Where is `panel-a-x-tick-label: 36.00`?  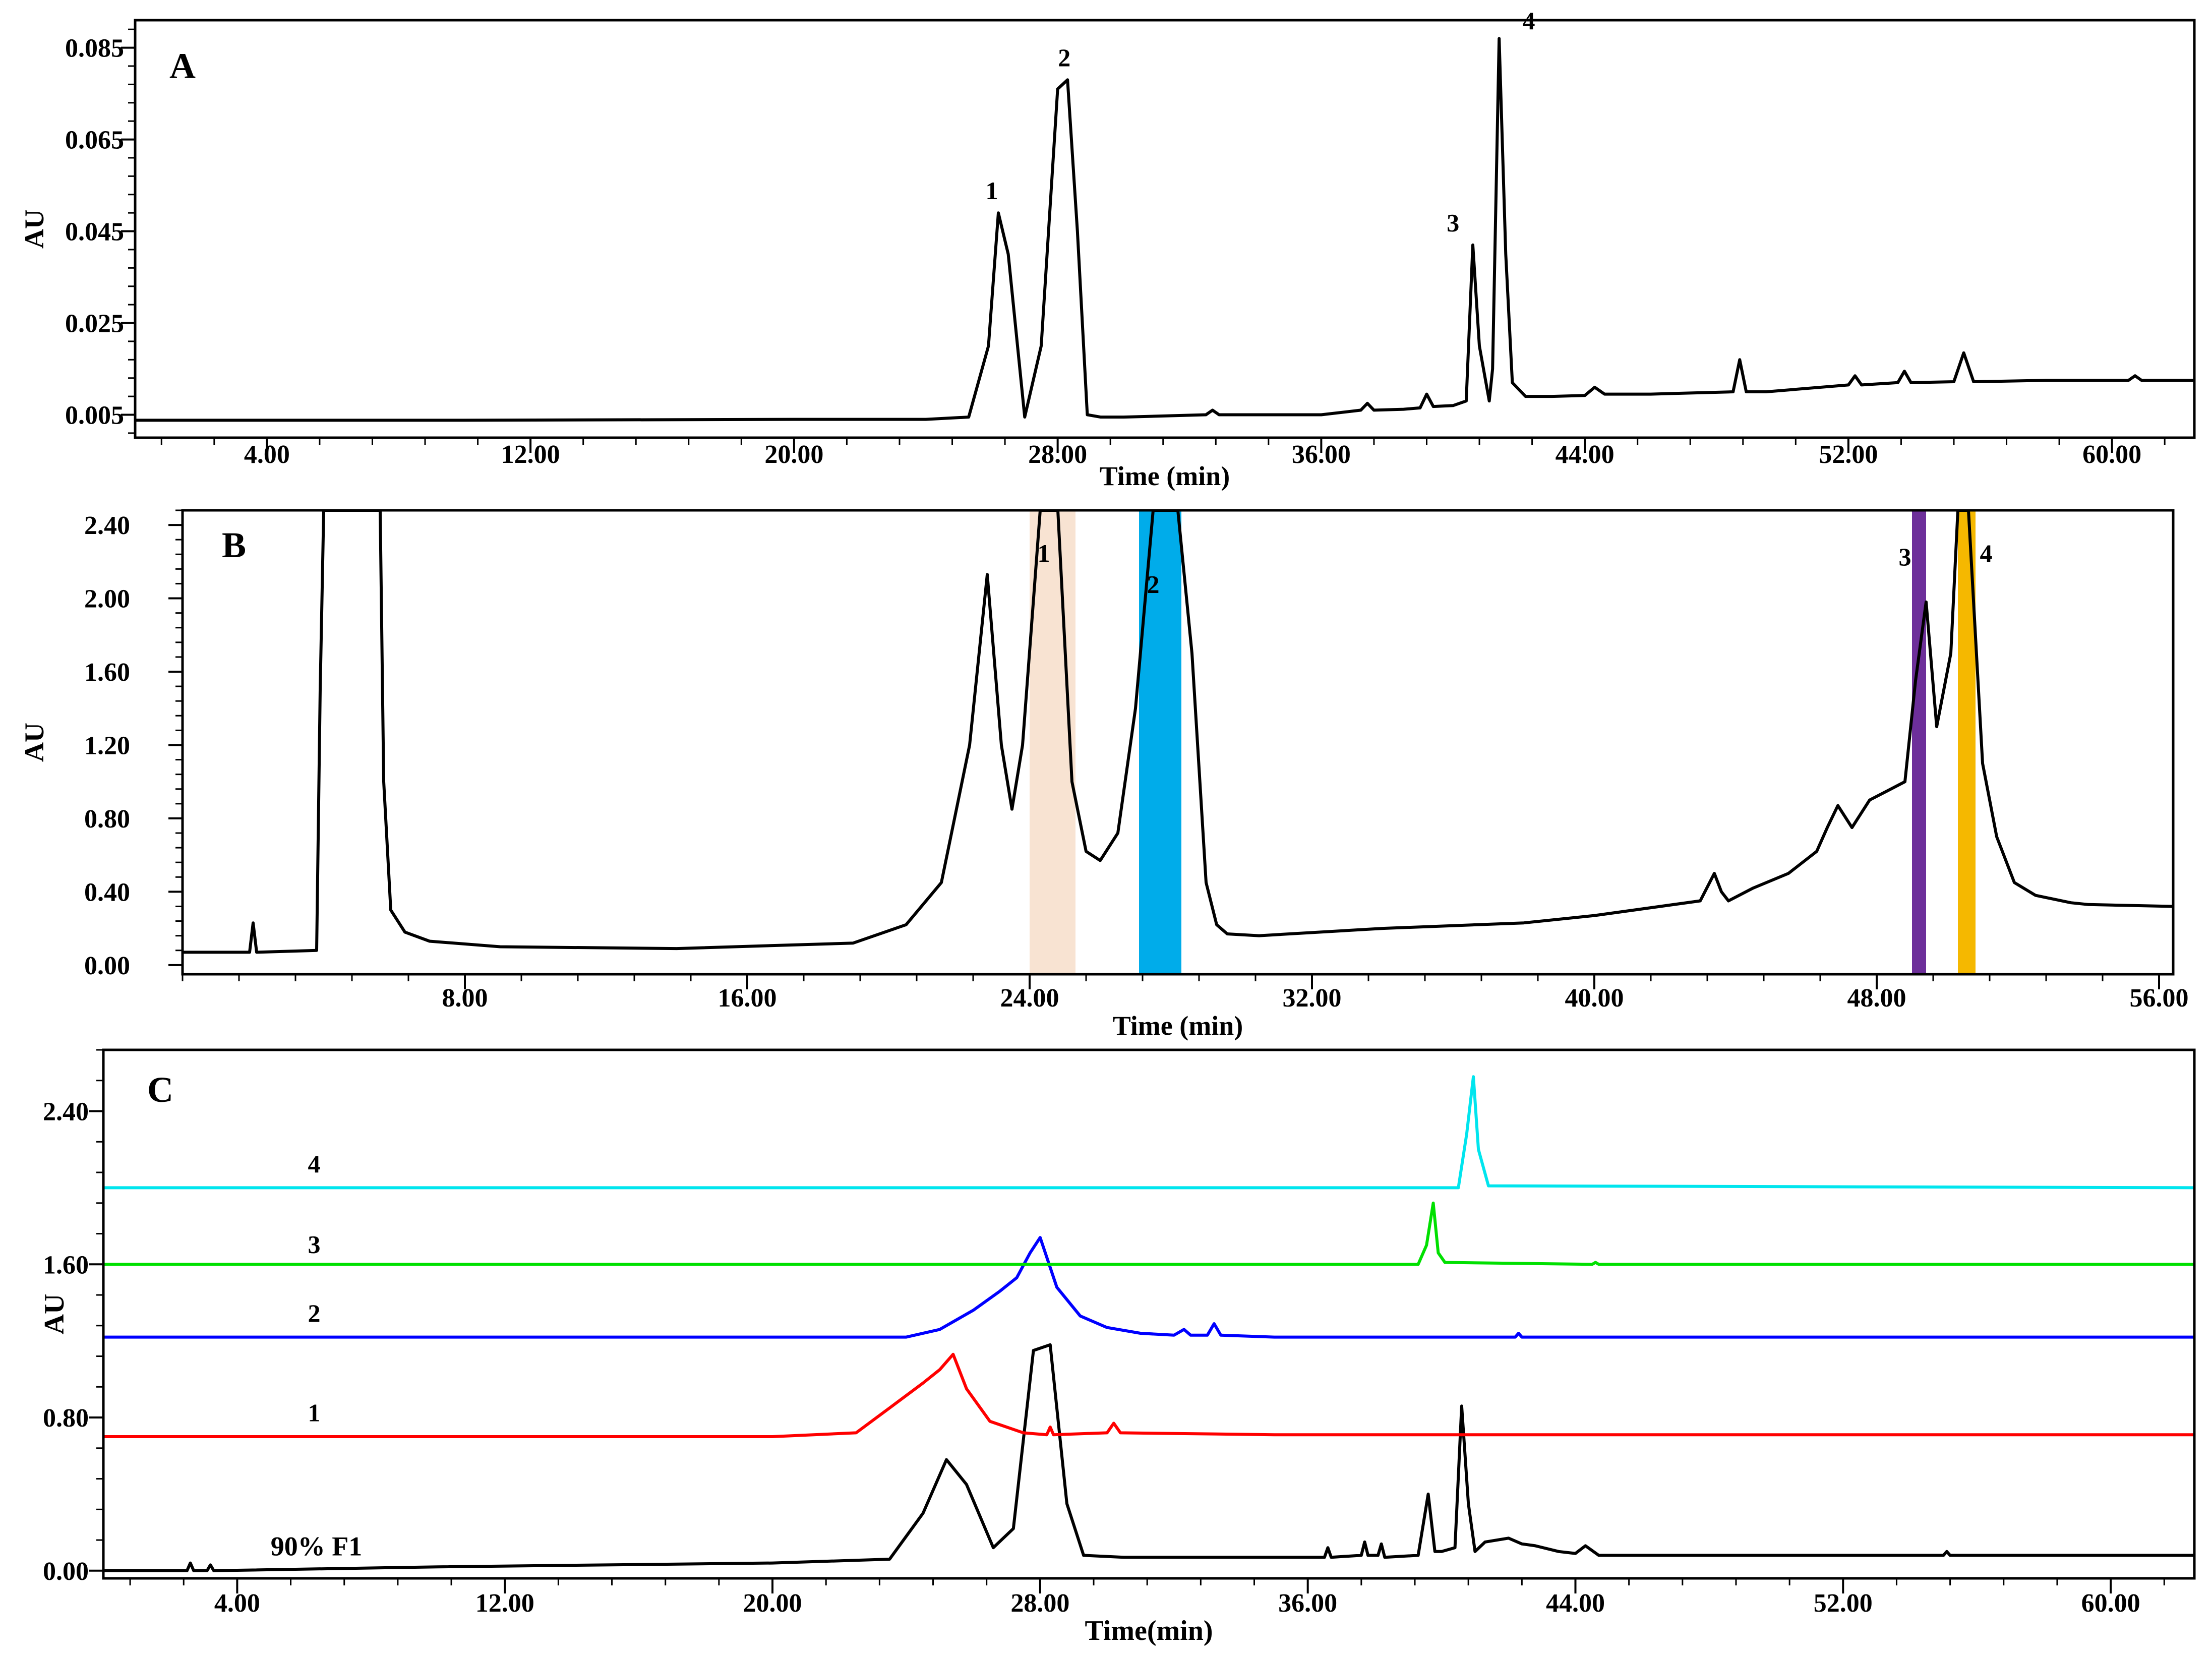 panel-a-x-tick-label: 36.00 is located at coordinates (1321, 454).